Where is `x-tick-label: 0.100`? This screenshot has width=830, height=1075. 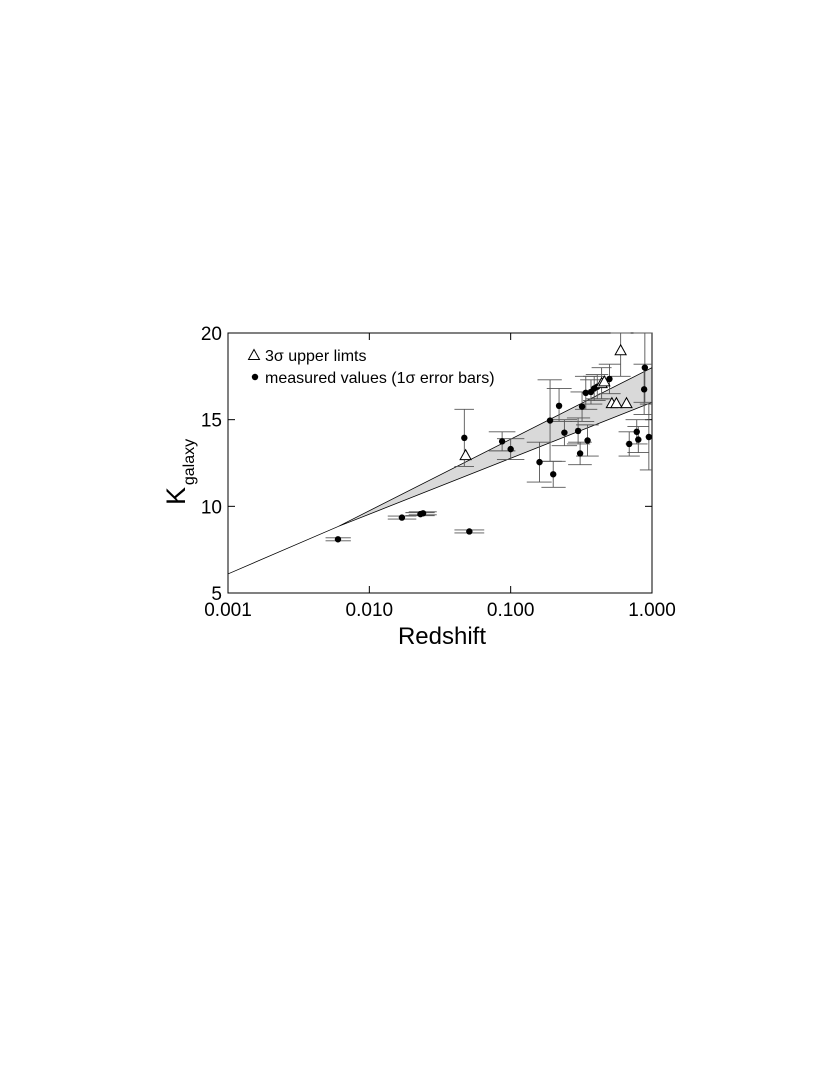
x-tick-label: 0.100 is located at coordinates (511, 610).